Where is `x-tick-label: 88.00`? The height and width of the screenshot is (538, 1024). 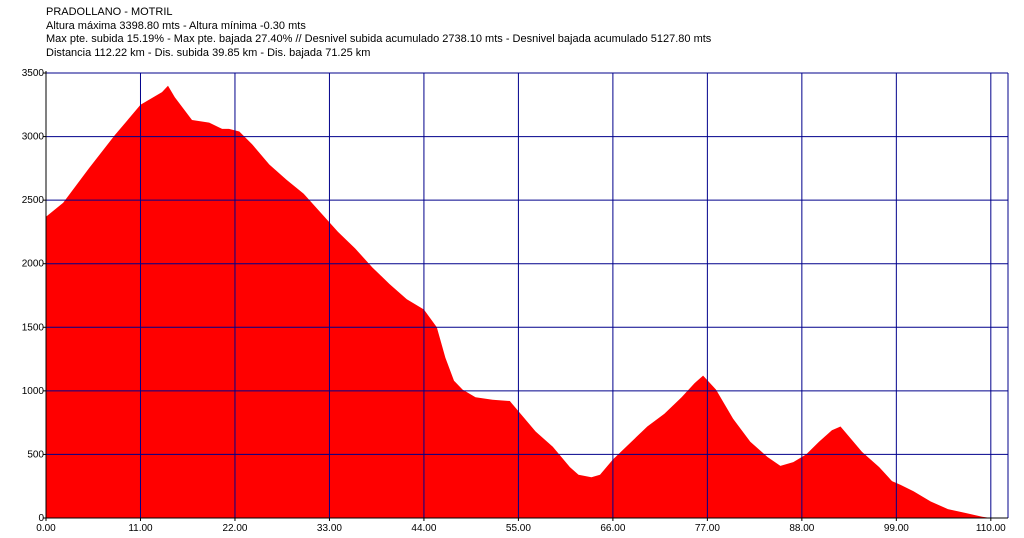
x-tick-label: 88.00 is located at coordinates (801, 528).